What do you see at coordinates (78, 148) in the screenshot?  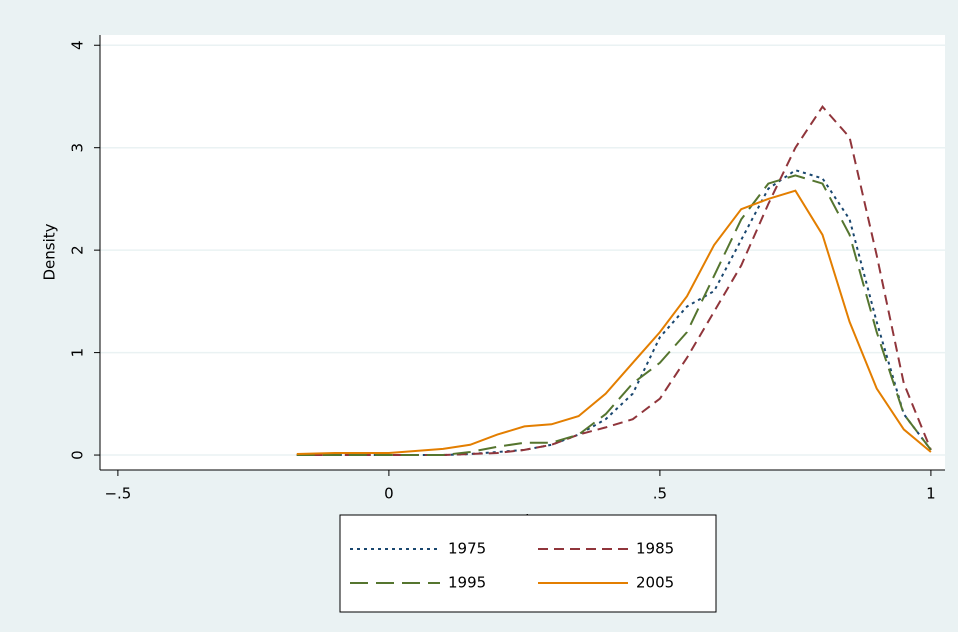 I see `y-tick-label: 3` at bounding box center [78, 148].